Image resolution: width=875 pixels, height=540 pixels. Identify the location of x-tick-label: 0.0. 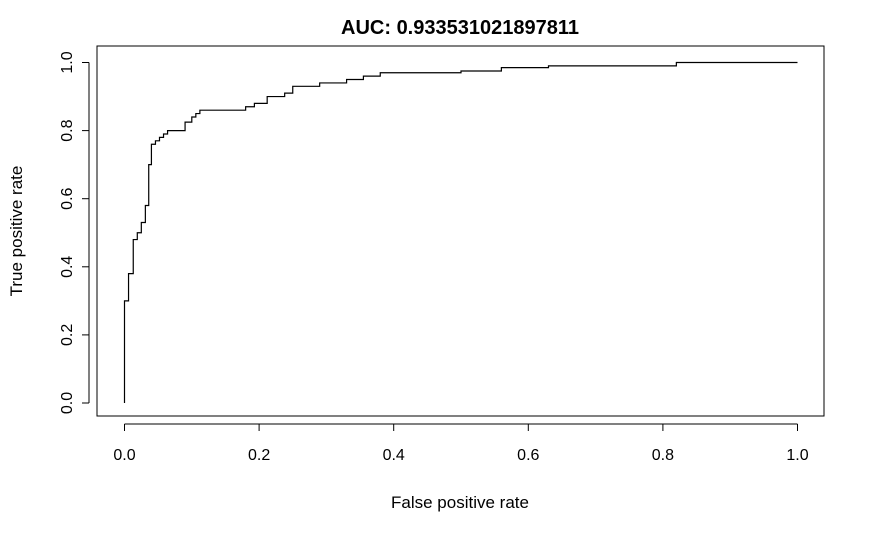
(124, 455).